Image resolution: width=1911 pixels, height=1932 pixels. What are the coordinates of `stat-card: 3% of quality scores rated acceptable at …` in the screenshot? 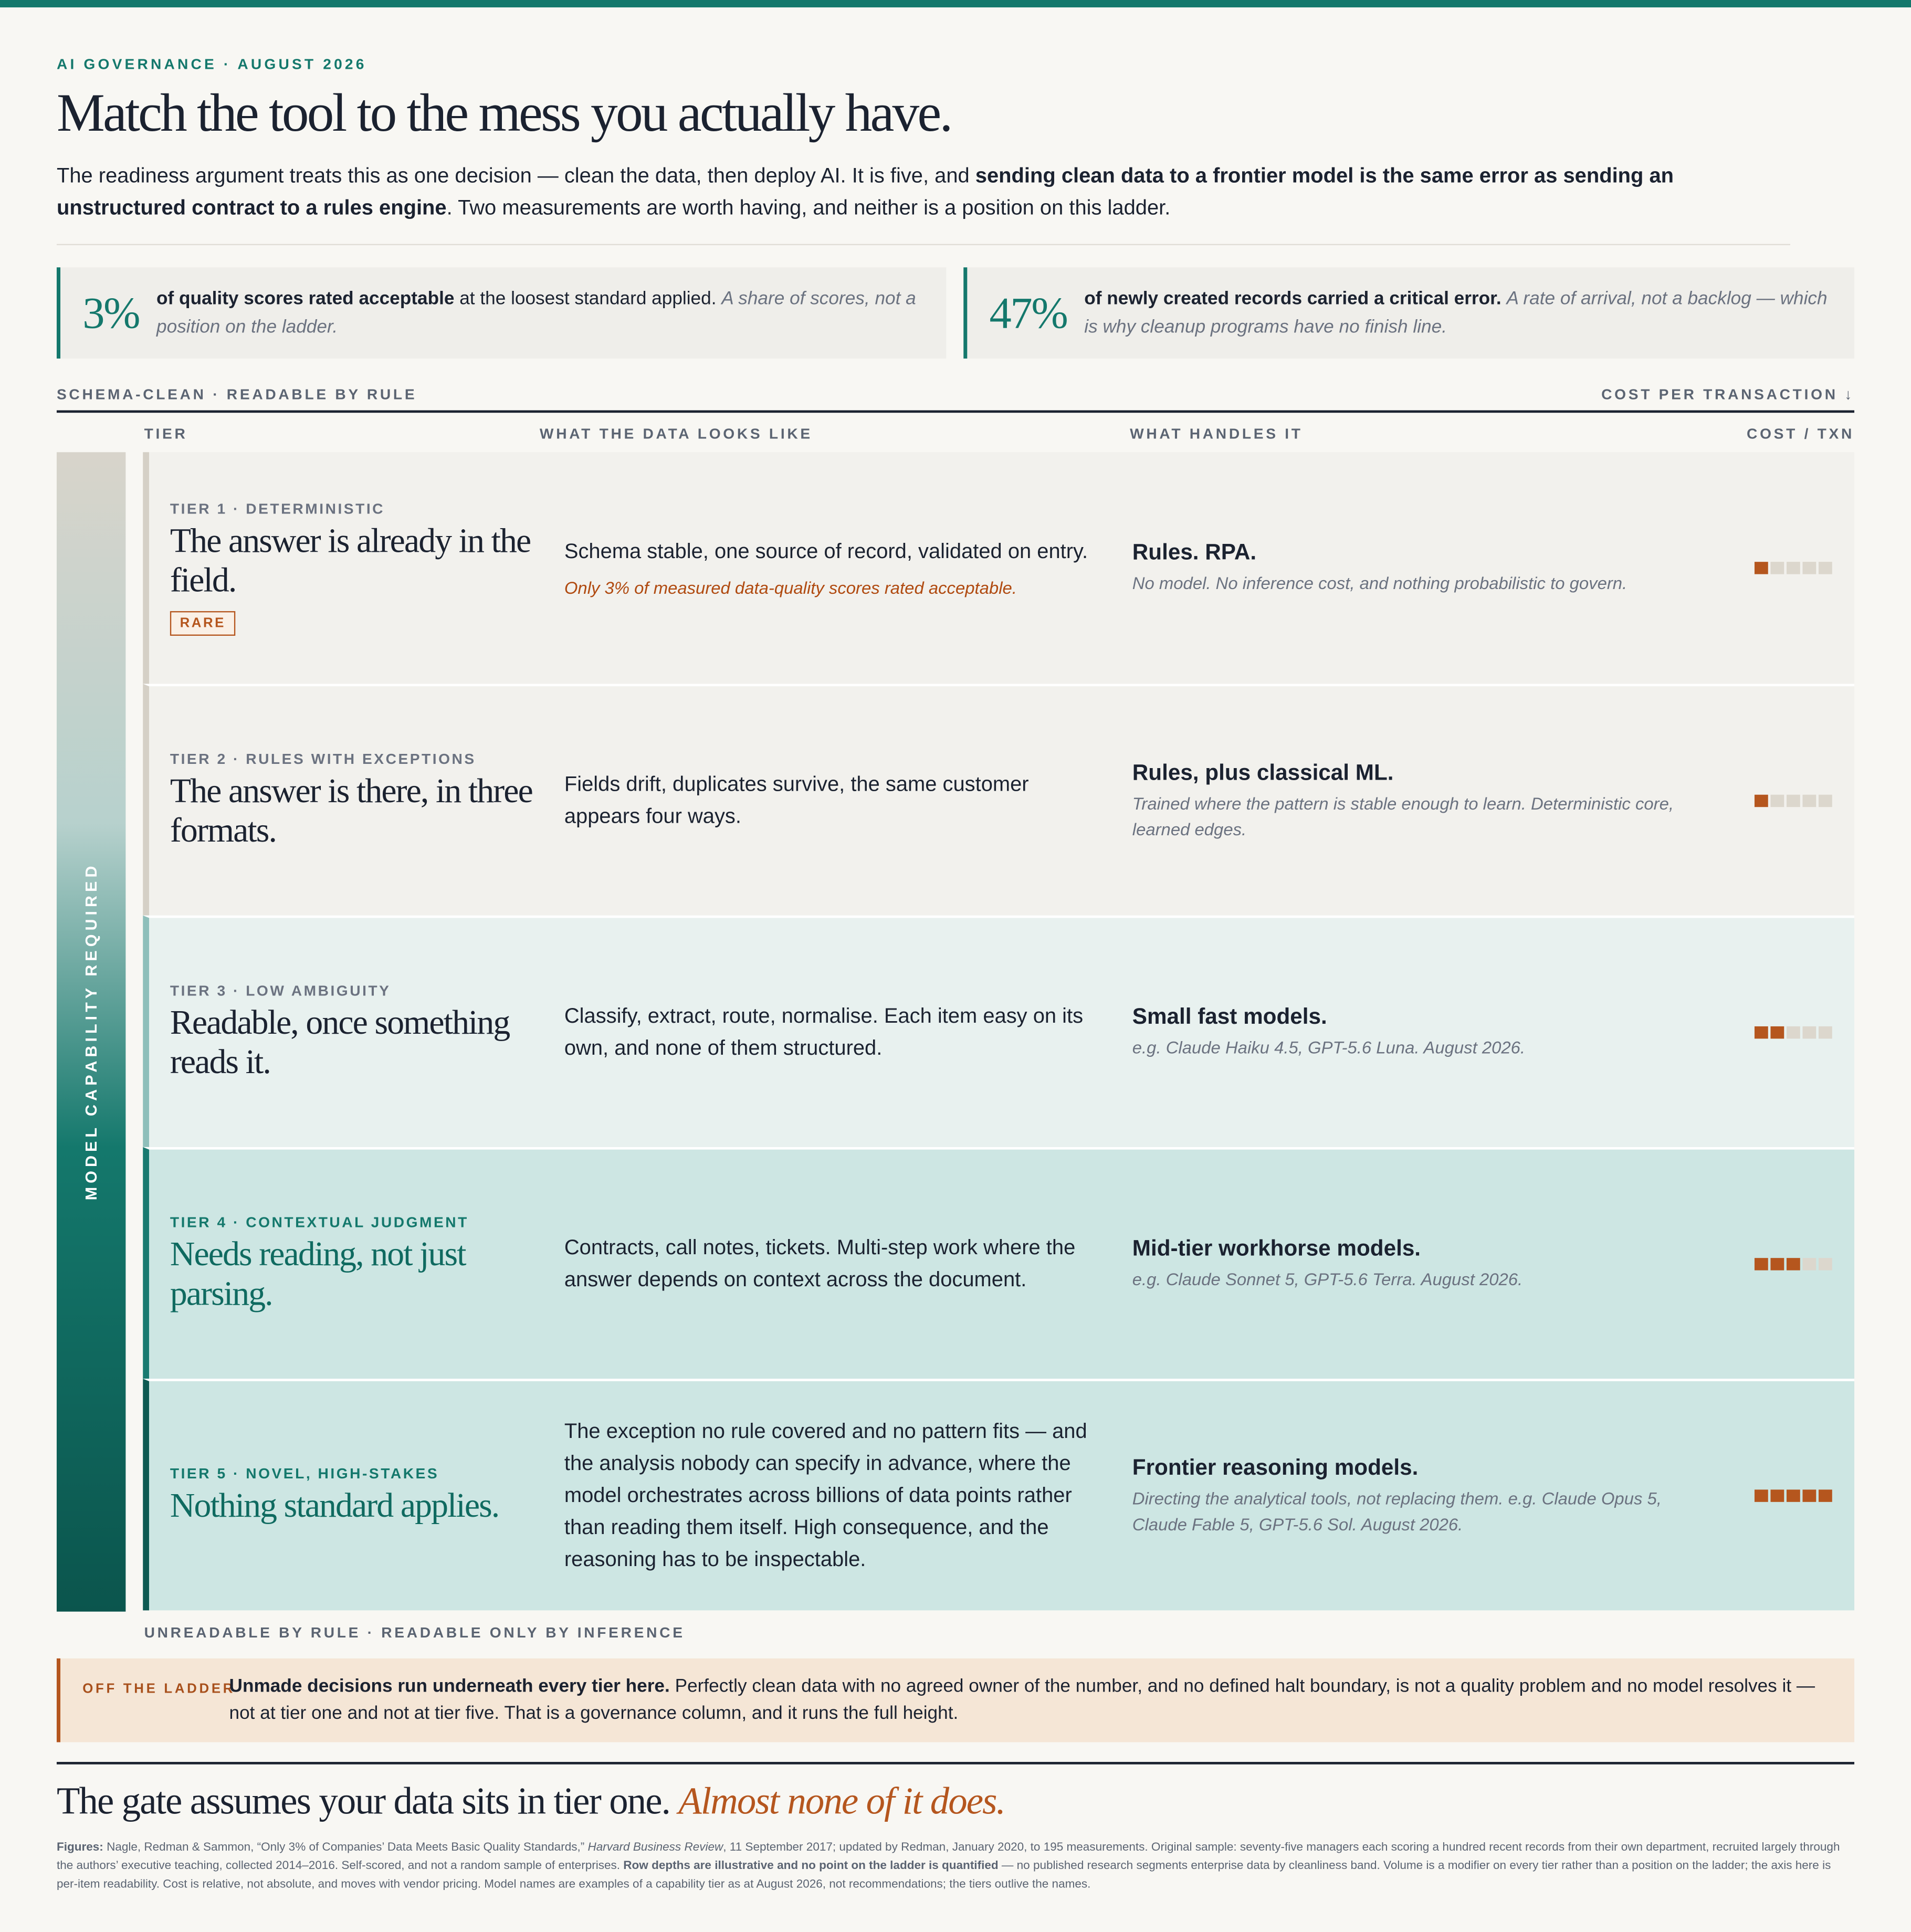 It's located at (501, 313).